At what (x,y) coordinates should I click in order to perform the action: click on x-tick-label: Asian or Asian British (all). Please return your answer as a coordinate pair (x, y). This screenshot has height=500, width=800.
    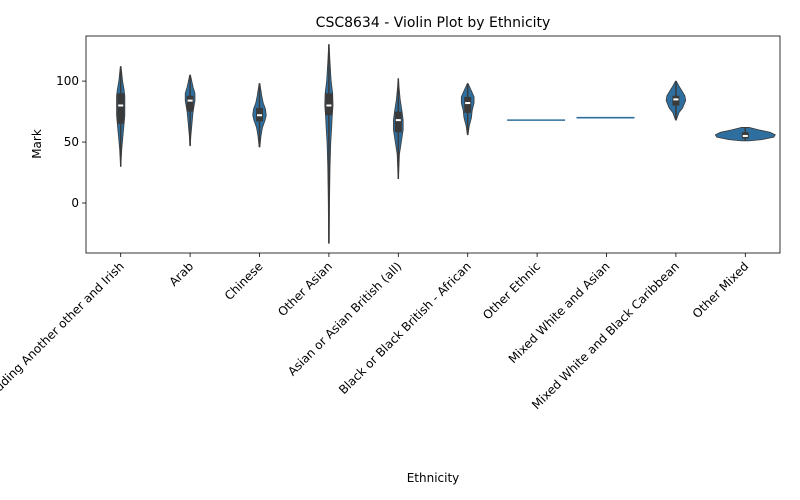
    Looking at the image, I should click on (344, 318).